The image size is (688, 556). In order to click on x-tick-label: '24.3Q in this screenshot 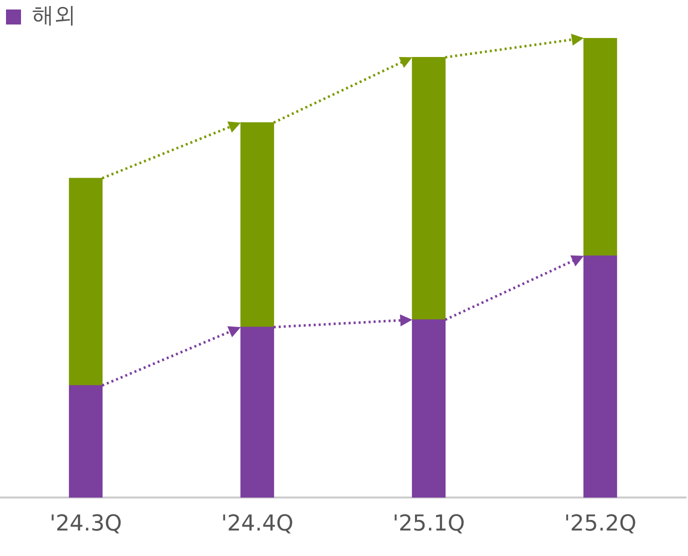, I will do `click(86, 524)`.